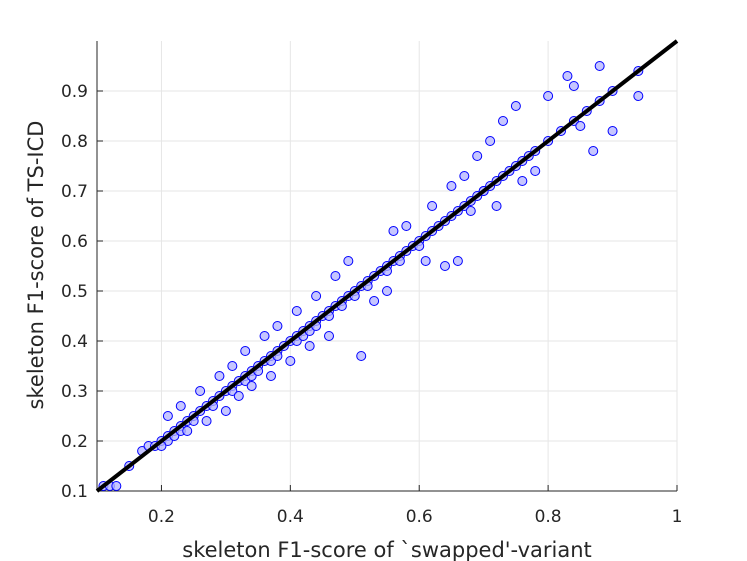 The width and height of the screenshot is (747, 561). What do you see at coordinates (677, 517) in the screenshot?
I see `x-tick-label: 1` at bounding box center [677, 517].